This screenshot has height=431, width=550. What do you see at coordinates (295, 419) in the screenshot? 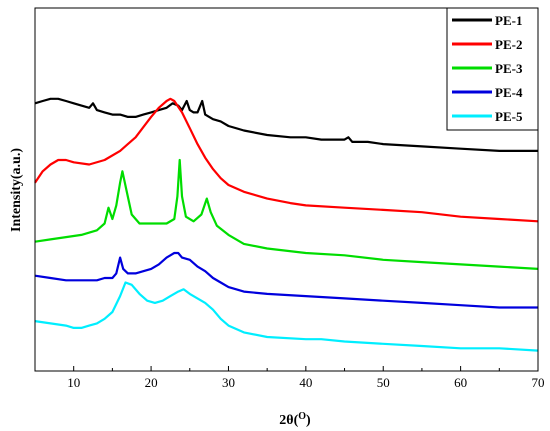
I see `x-axis-title: 2θ(O)` at bounding box center [295, 419].